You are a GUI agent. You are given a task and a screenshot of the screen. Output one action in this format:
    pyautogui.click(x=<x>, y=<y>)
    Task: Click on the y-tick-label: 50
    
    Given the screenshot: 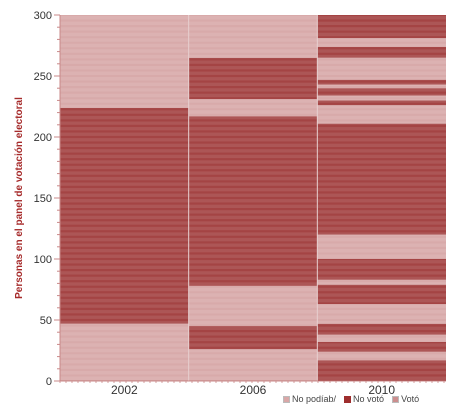 What is the action you would take?
    pyautogui.click(x=46, y=321)
    